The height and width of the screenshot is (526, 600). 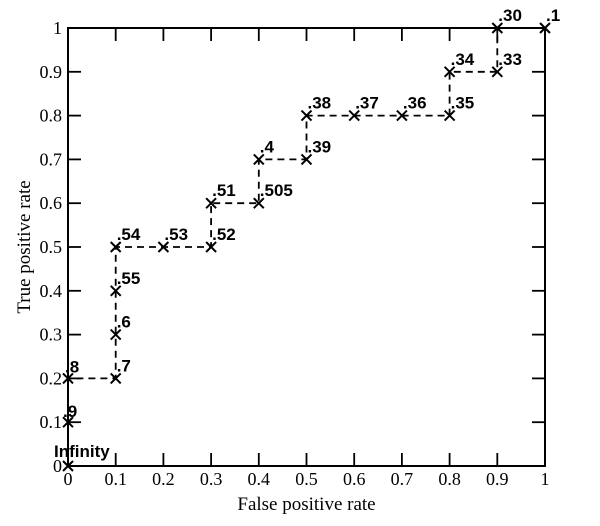 I want to click on threshold-label: .34, so click(x=463, y=59).